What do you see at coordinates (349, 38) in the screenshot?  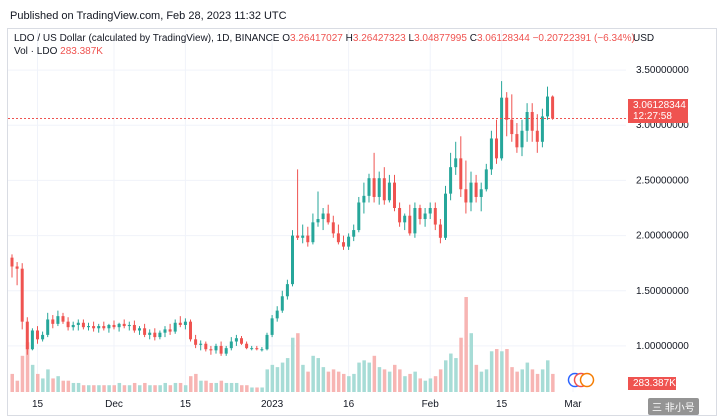 I see `legend-high-label: H` at bounding box center [349, 38].